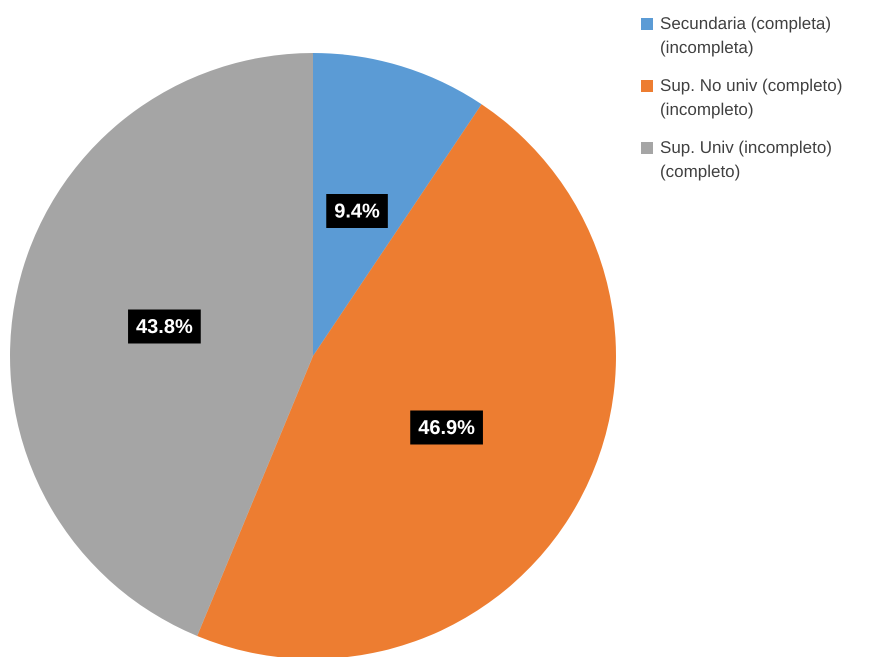 This screenshot has width=896, height=657. What do you see at coordinates (746, 160) in the screenshot?
I see `legend-label: Sup. Univ (incompleto) (completo)` at bounding box center [746, 160].